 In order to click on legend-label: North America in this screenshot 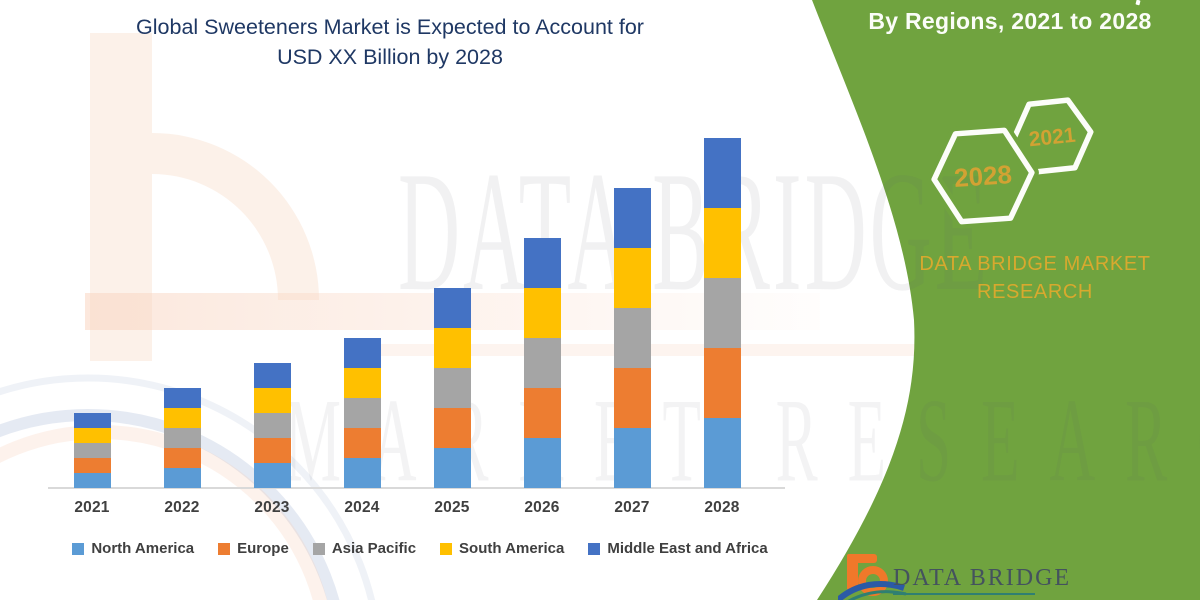, I will do `click(143, 548)`.